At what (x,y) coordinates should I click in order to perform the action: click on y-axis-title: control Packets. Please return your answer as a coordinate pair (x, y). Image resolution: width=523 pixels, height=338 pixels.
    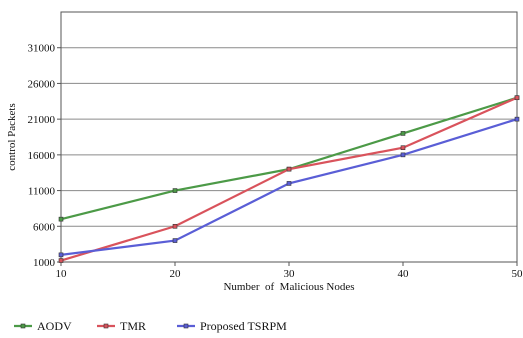
    Looking at the image, I should click on (12, 137).